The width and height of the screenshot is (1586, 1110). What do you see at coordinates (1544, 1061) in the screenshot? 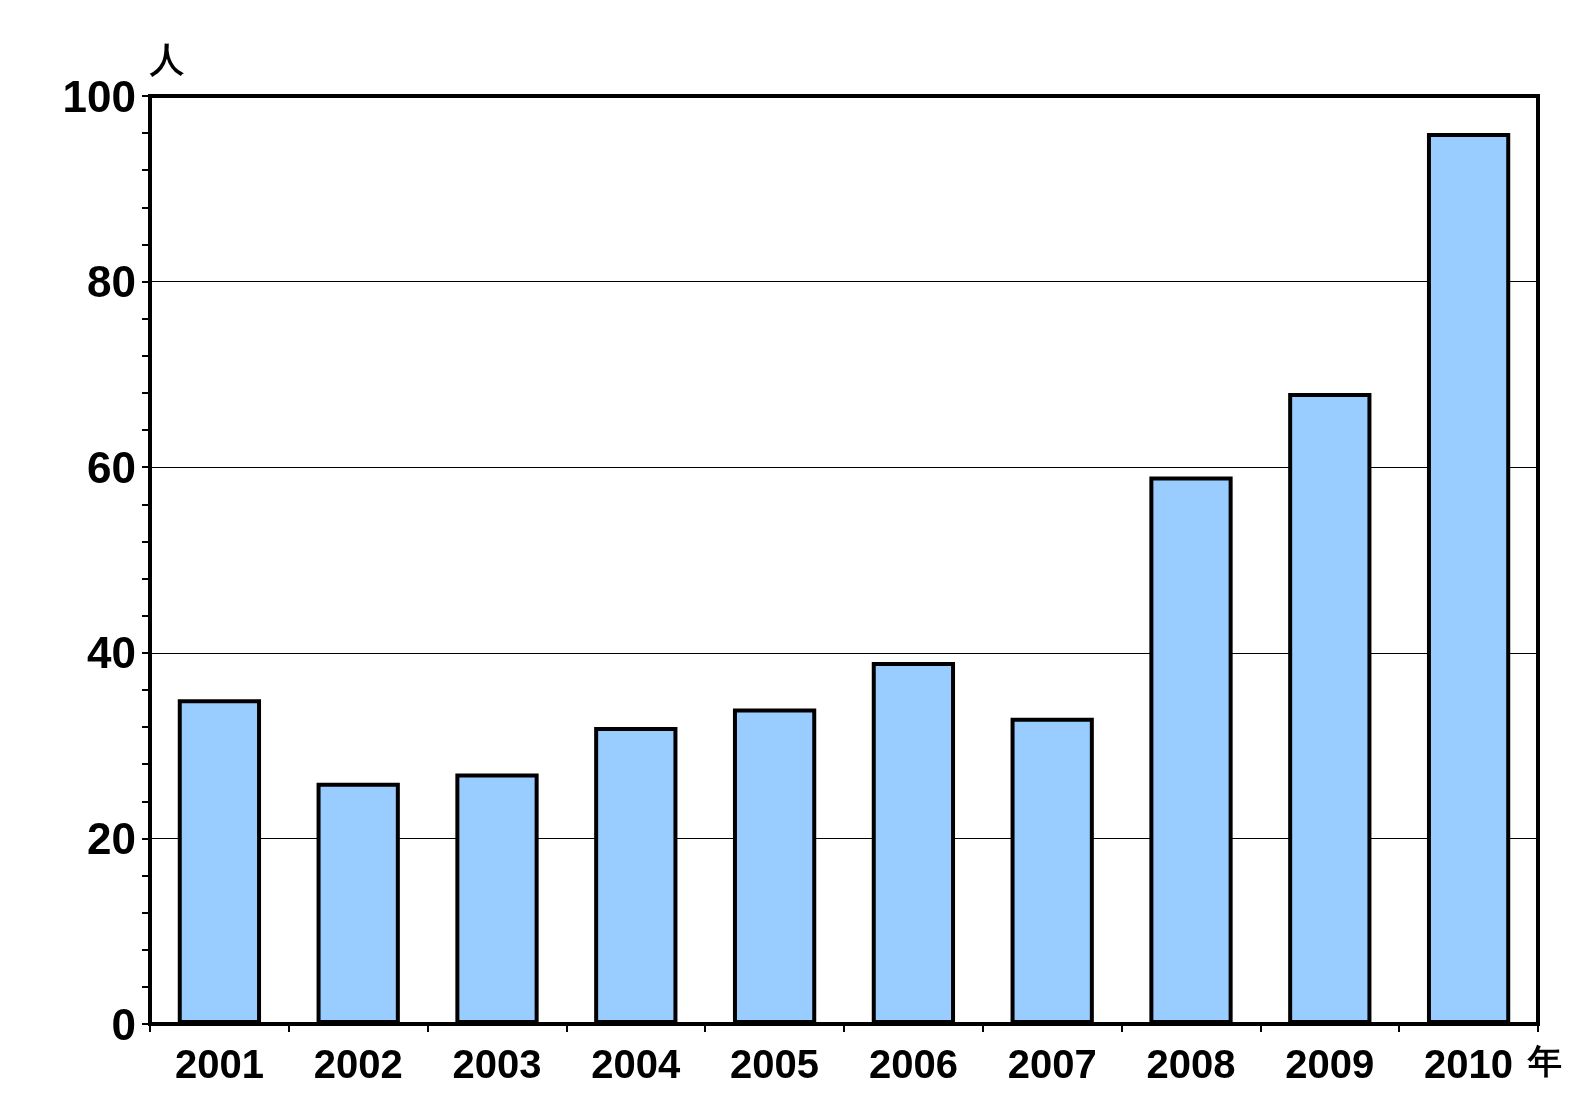
I see `x-axis-title: 年` at bounding box center [1544, 1061].